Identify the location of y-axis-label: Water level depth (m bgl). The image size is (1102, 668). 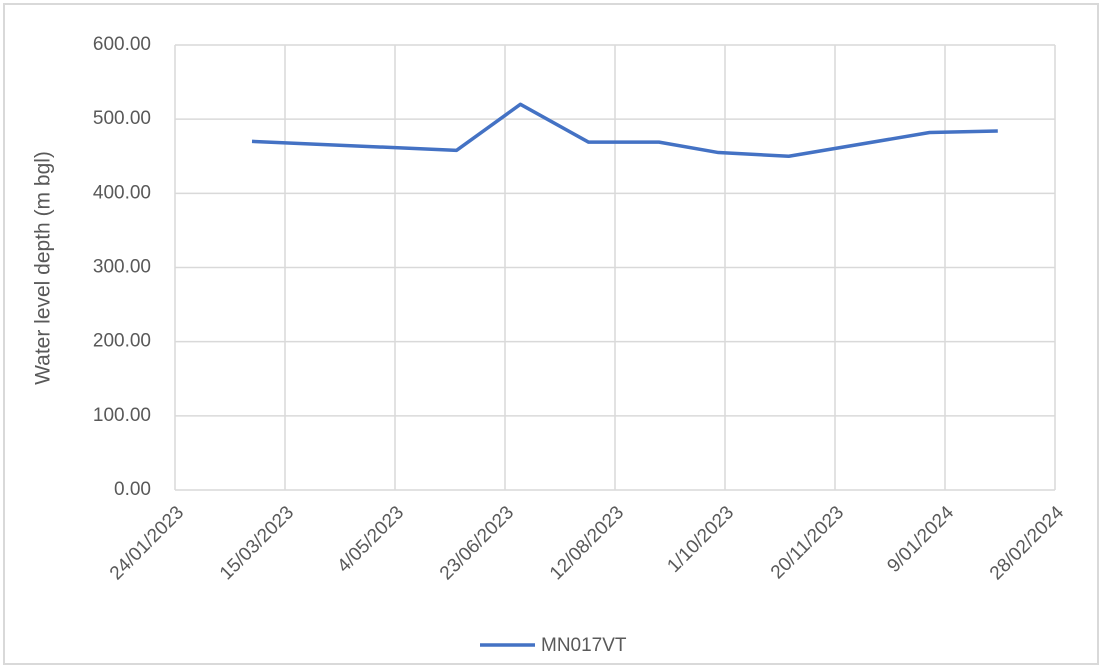
(43, 268).